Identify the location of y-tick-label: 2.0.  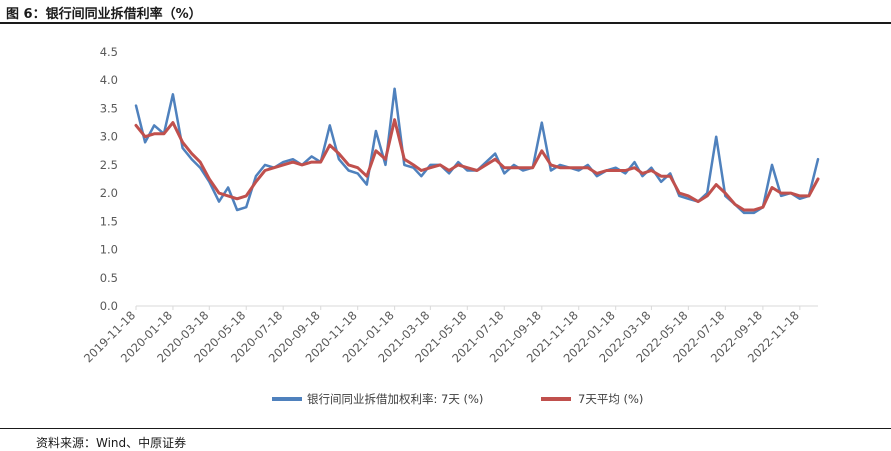
(109, 193).